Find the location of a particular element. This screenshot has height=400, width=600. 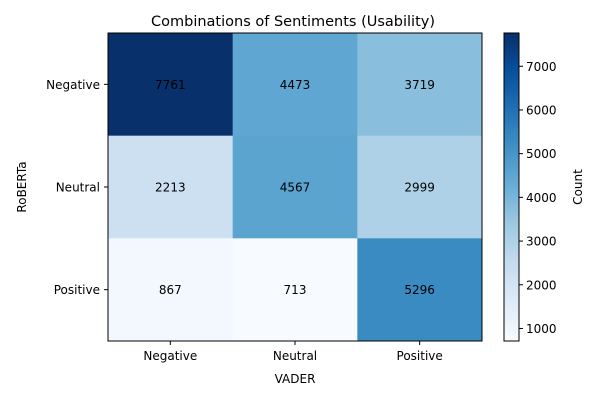

y-axis-label: RoBERTa is located at coordinates (22, 186).